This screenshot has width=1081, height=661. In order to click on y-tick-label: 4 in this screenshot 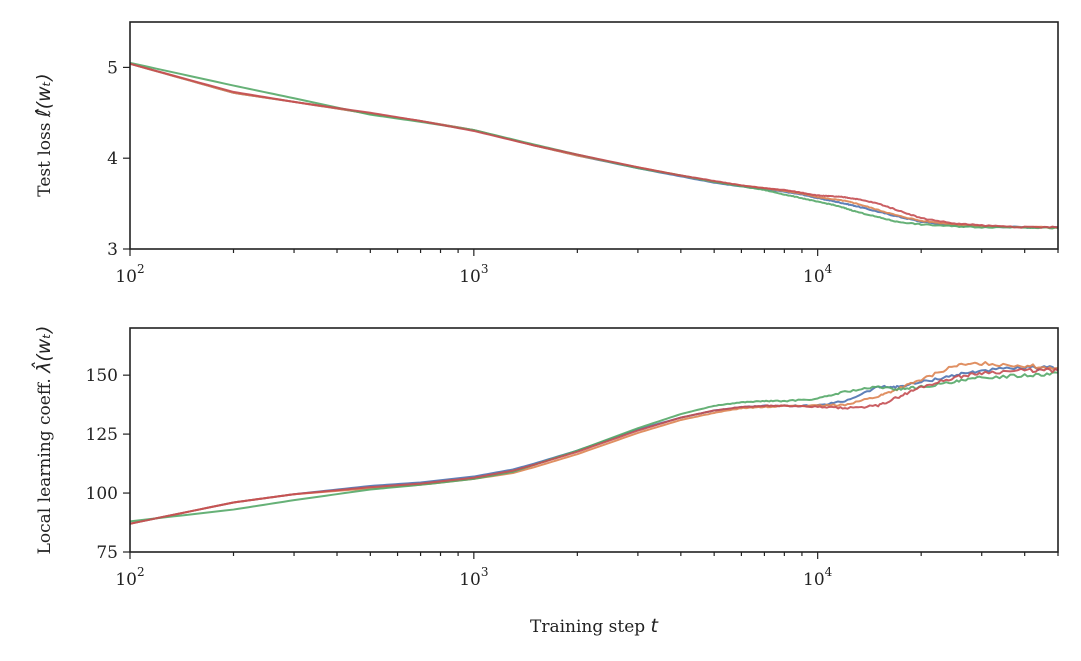, I will do `click(112, 159)`.